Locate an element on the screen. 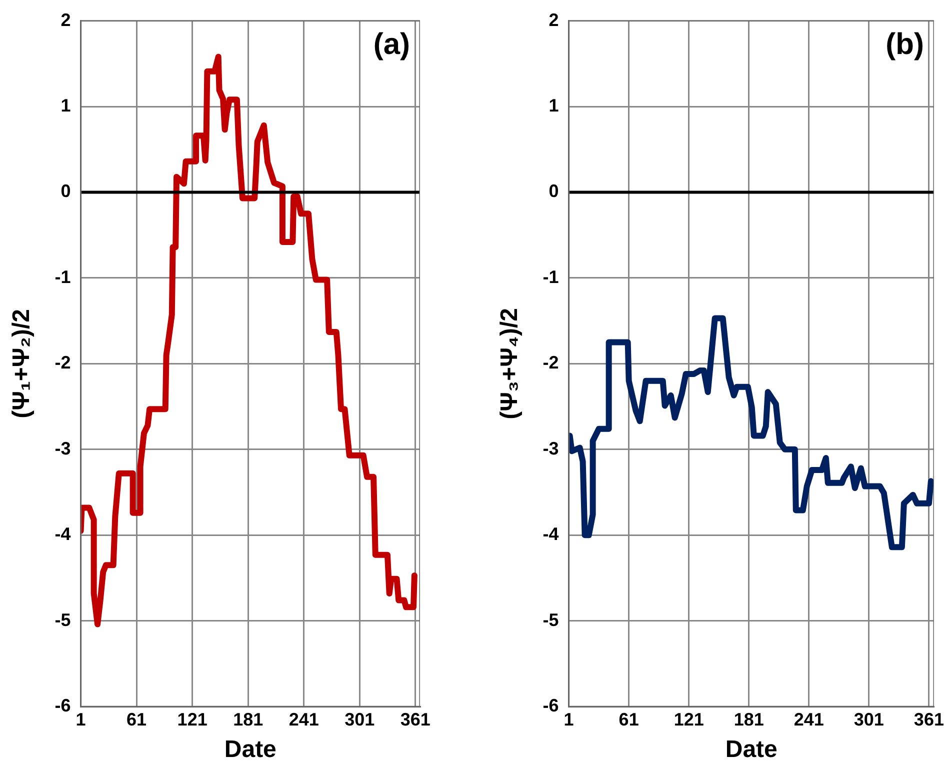  y-axis-title: (Ψ₁+Ψ₂)/2 is located at coordinates (22, 363).